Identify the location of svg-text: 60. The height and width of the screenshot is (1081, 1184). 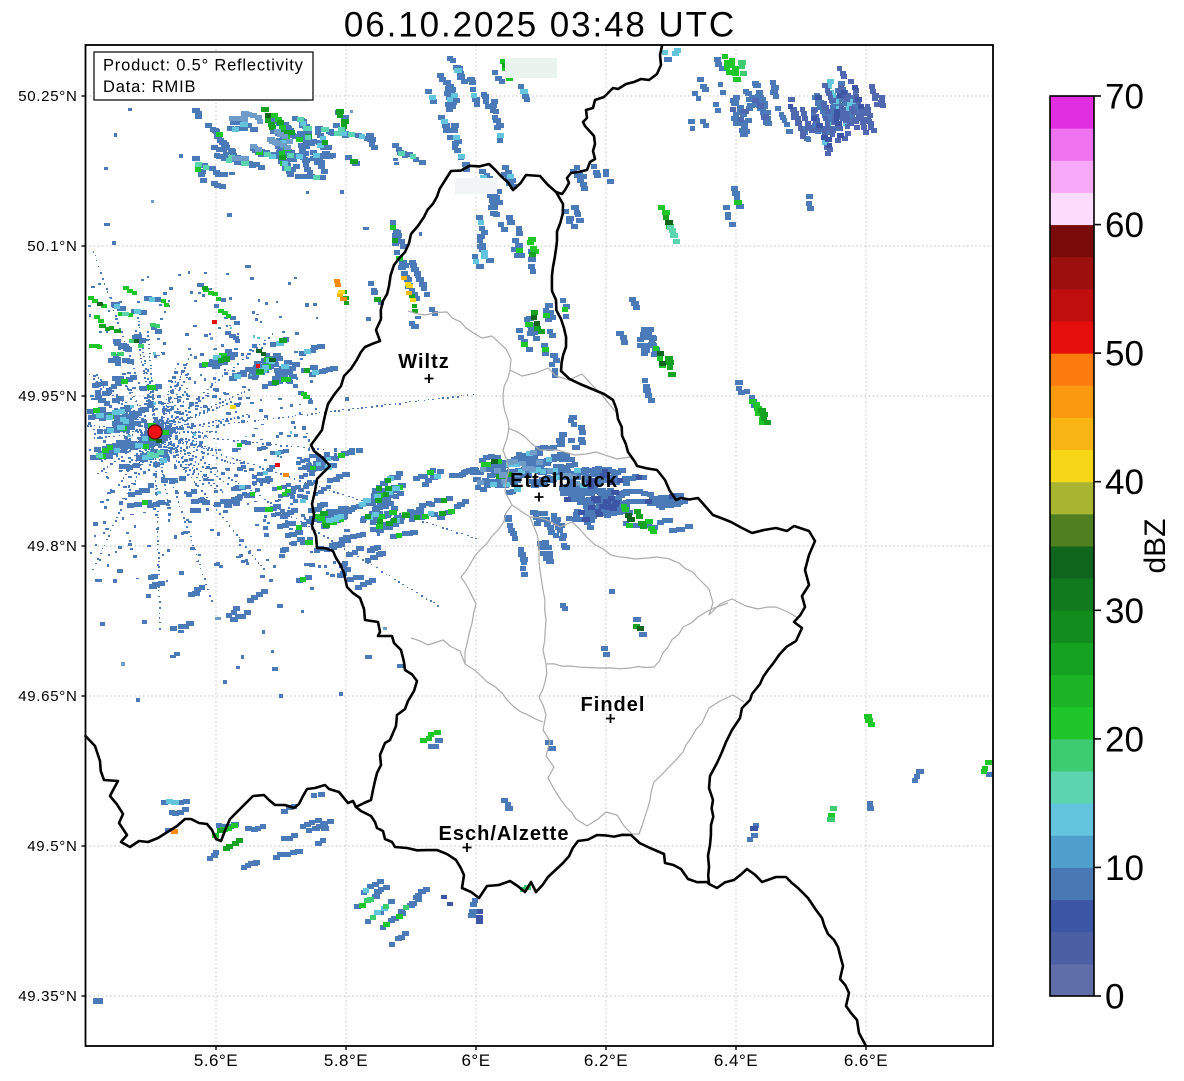
(1124, 225).